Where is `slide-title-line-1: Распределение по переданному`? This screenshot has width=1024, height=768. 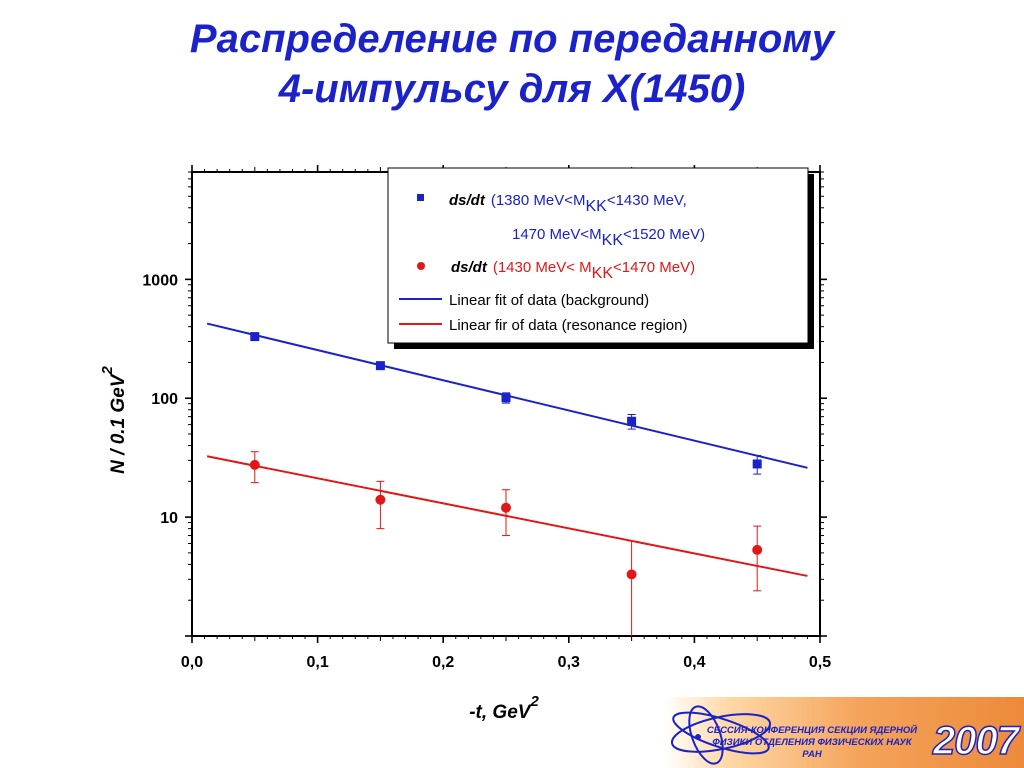 slide-title-line-1: Распределение по переданному is located at coordinates (512, 39).